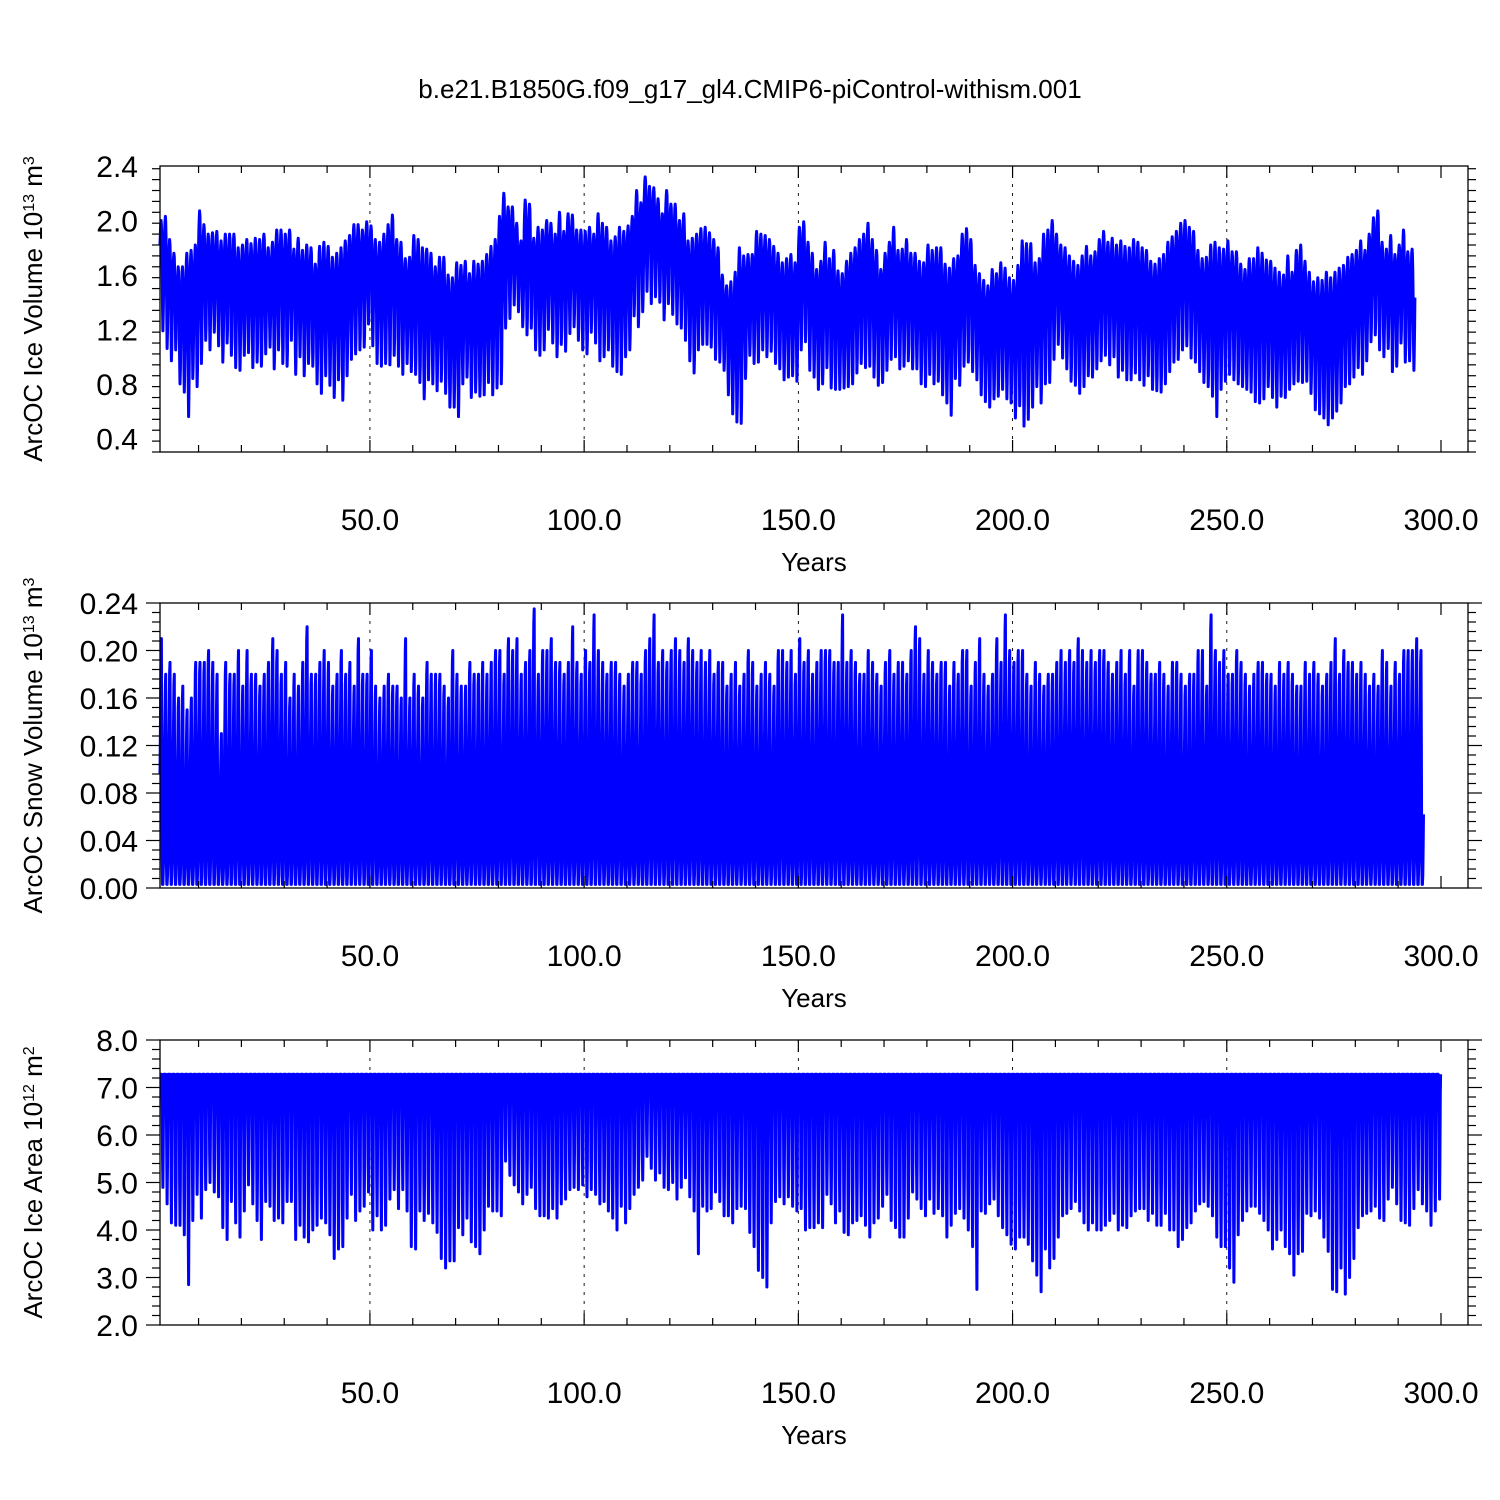 The height and width of the screenshot is (1500, 1500). What do you see at coordinates (117, 439) in the screenshot?
I see `y-tick-label: 0.4` at bounding box center [117, 439].